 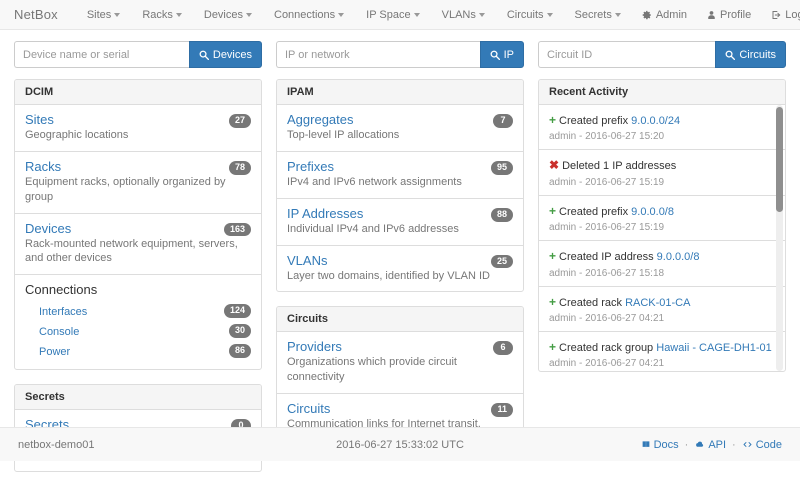 What do you see at coordinates (101, 54) in the screenshot?
I see `device-search-input` at bounding box center [101, 54].